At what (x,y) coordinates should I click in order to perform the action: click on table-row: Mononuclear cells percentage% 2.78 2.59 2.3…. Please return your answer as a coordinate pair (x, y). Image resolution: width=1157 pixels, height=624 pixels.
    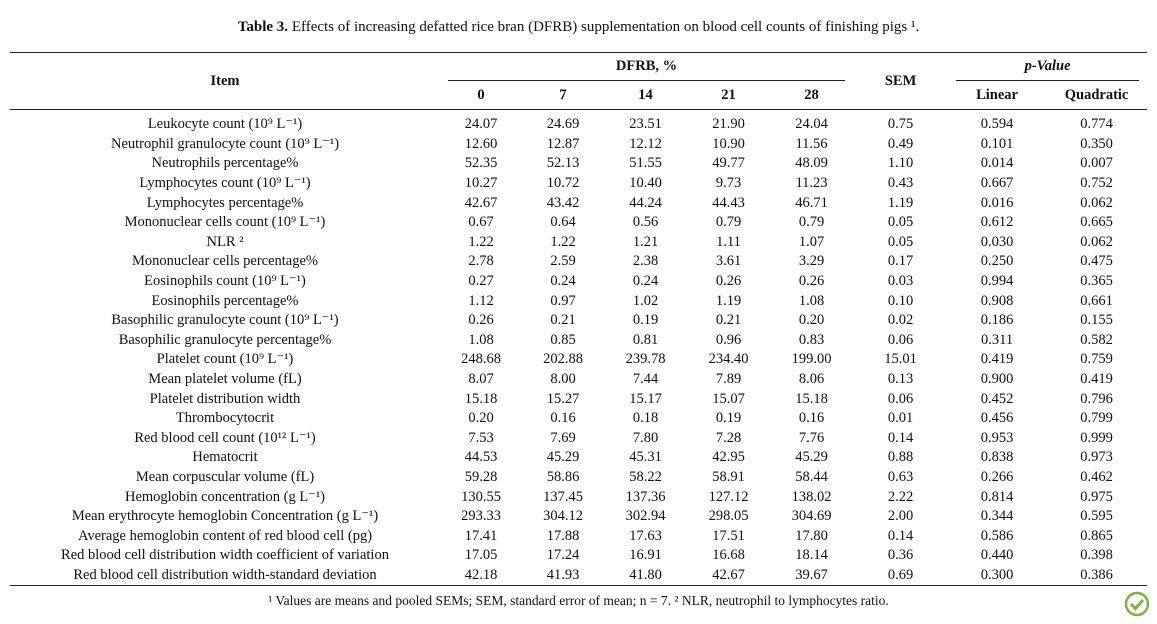
    Looking at the image, I should click on (578, 262).